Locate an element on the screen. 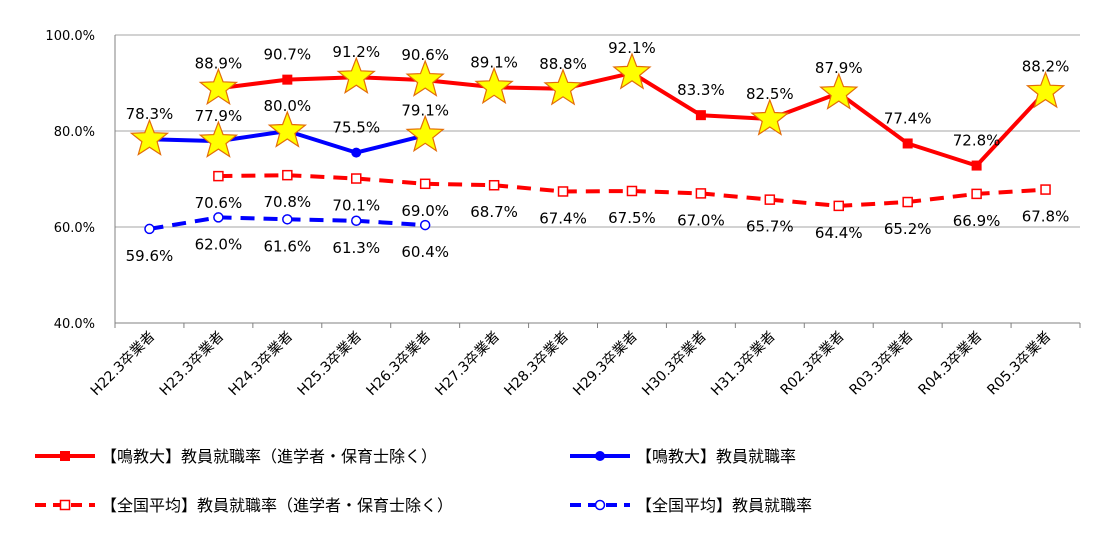 The height and width of the screenshot is (534, 1098). x-tick-label: H30.3卒業者 is located at coordinates (674, 364).